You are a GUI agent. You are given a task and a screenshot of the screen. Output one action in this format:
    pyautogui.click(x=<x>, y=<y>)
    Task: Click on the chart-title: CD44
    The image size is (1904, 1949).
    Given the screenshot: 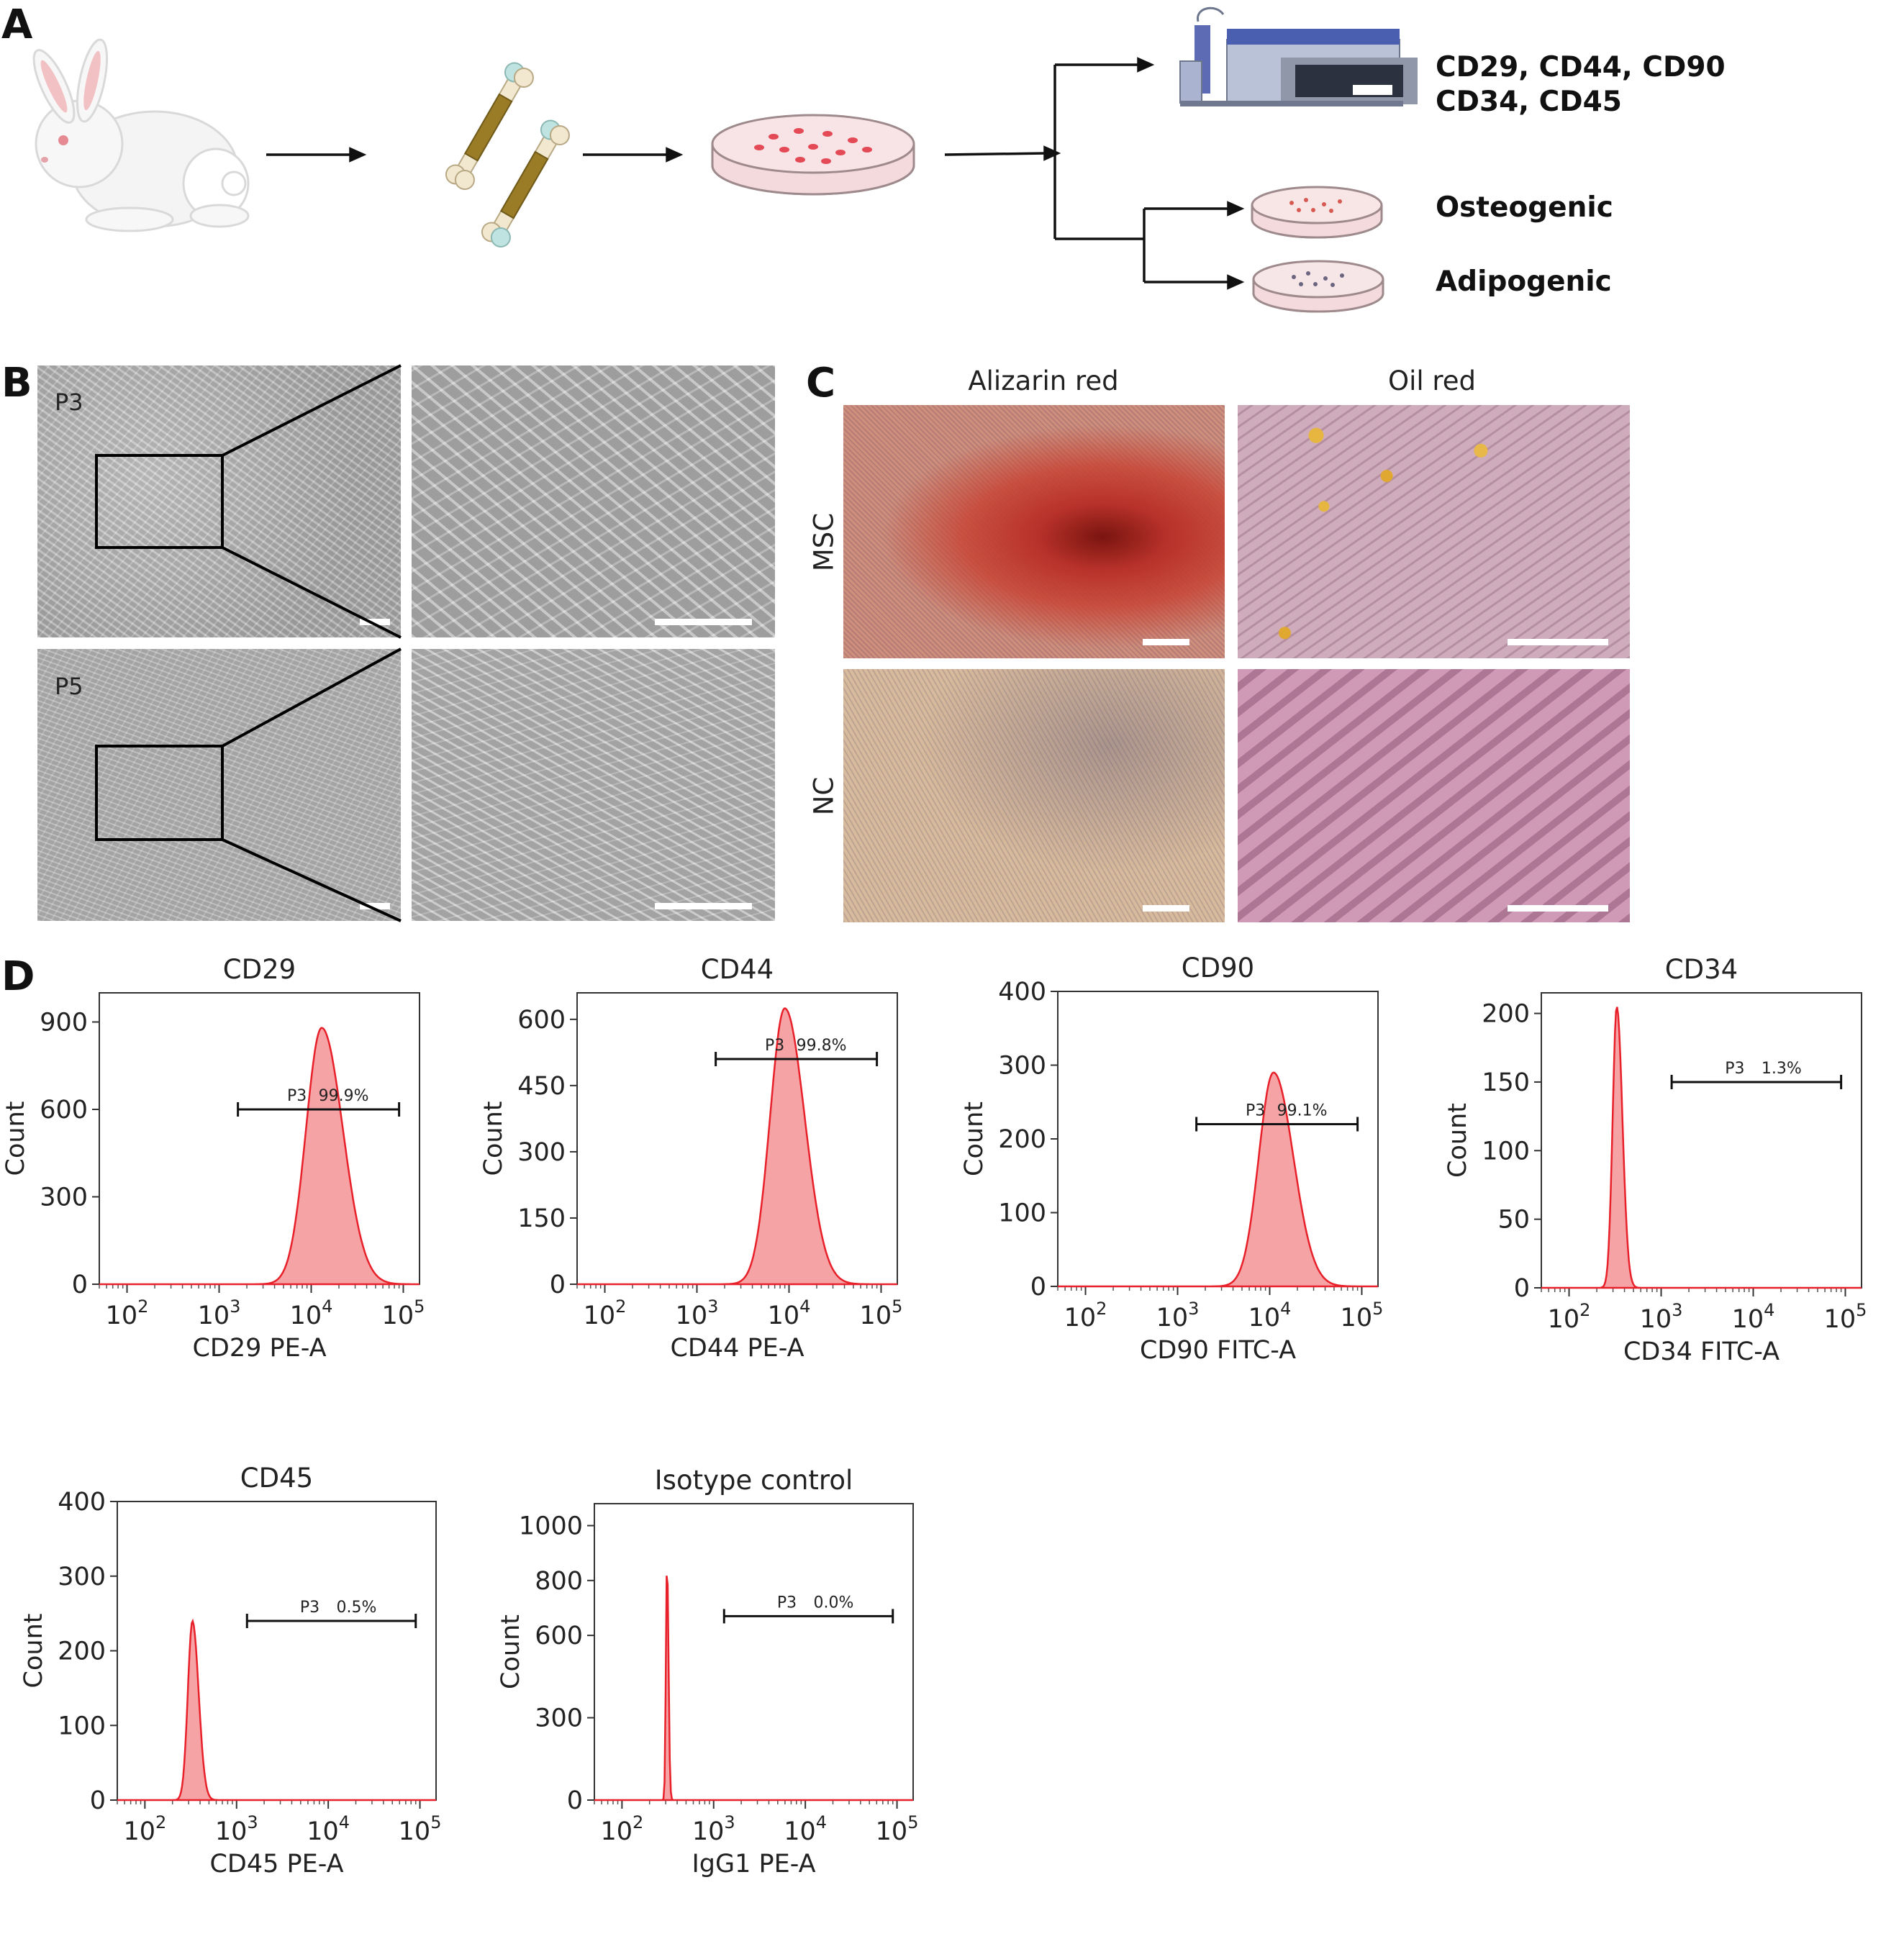 What is the action you would take?
    pyautogui.click(x=737, y=969)
    